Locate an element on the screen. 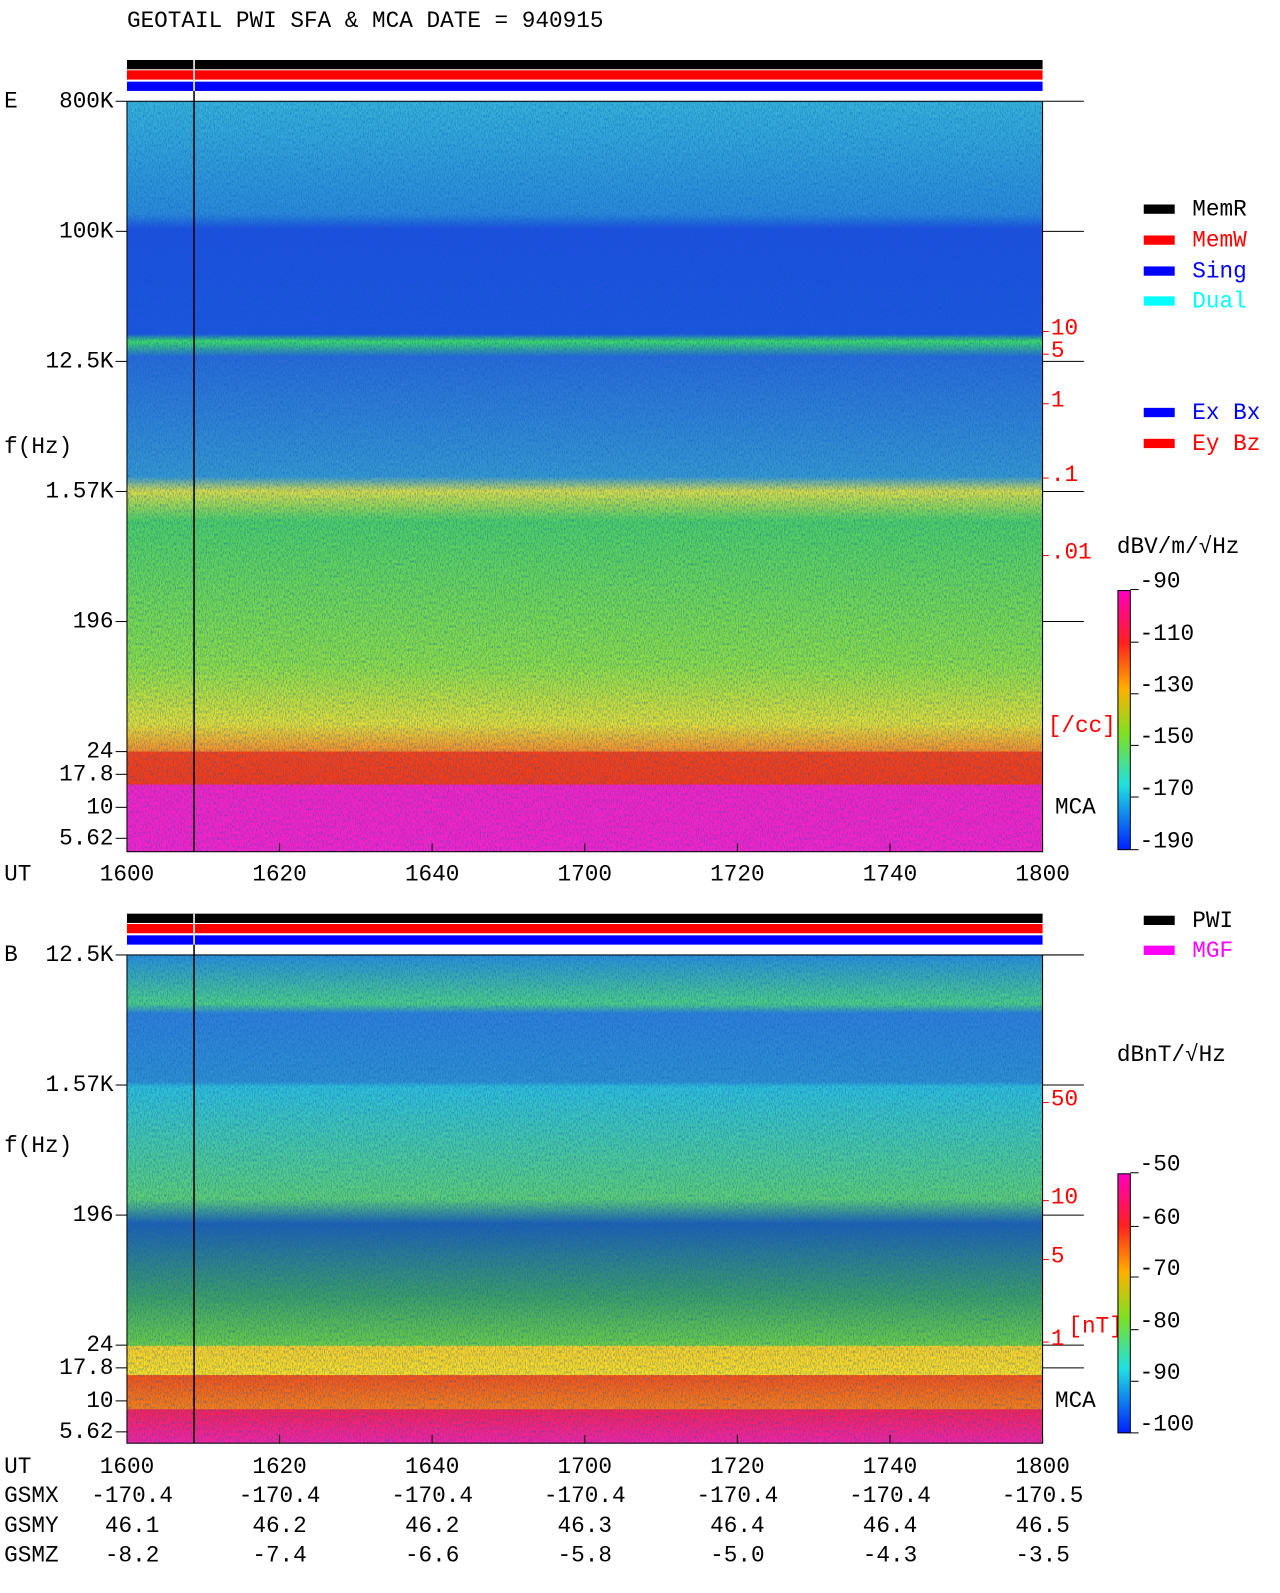  legend-label: Sing is located at coordinates (1219, 272).